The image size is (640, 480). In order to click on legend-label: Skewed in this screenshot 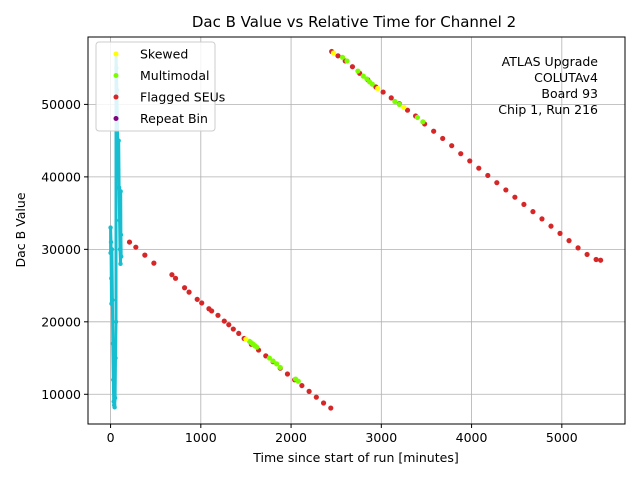, I will do `click(164, 54)`.